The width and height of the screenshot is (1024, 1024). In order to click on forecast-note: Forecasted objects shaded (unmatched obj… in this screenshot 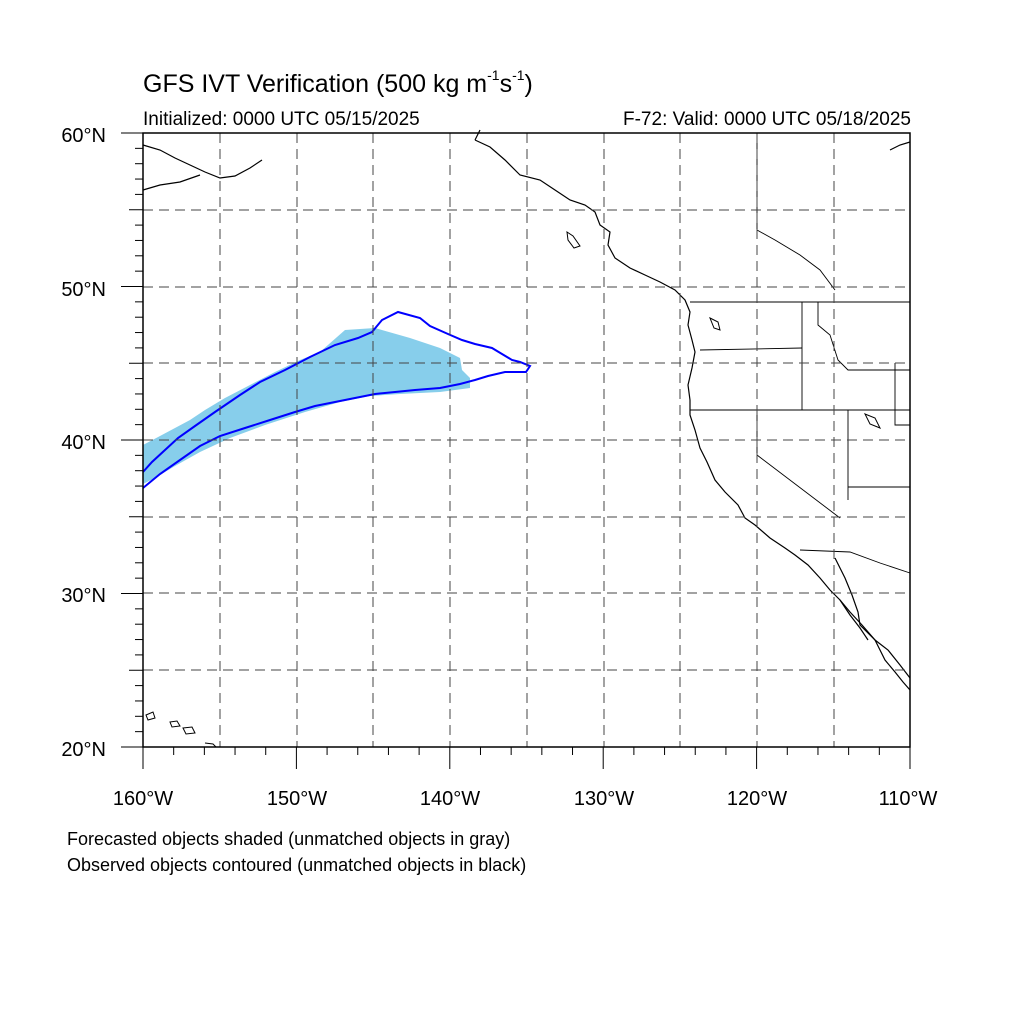, I will do `click(289, 839)`.